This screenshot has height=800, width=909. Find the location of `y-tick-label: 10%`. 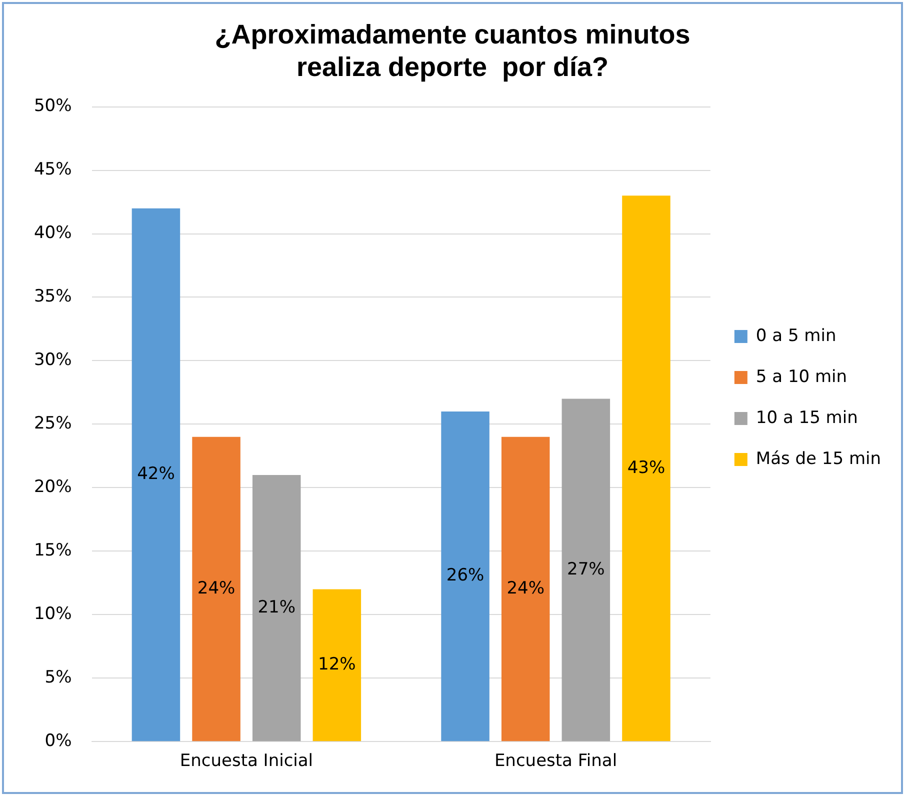

y-tick-label: 10% is located at coordinates (53, 614).